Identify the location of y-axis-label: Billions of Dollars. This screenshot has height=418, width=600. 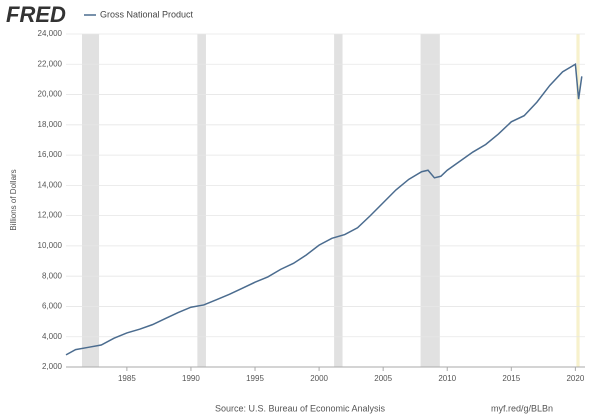
(13, 199).